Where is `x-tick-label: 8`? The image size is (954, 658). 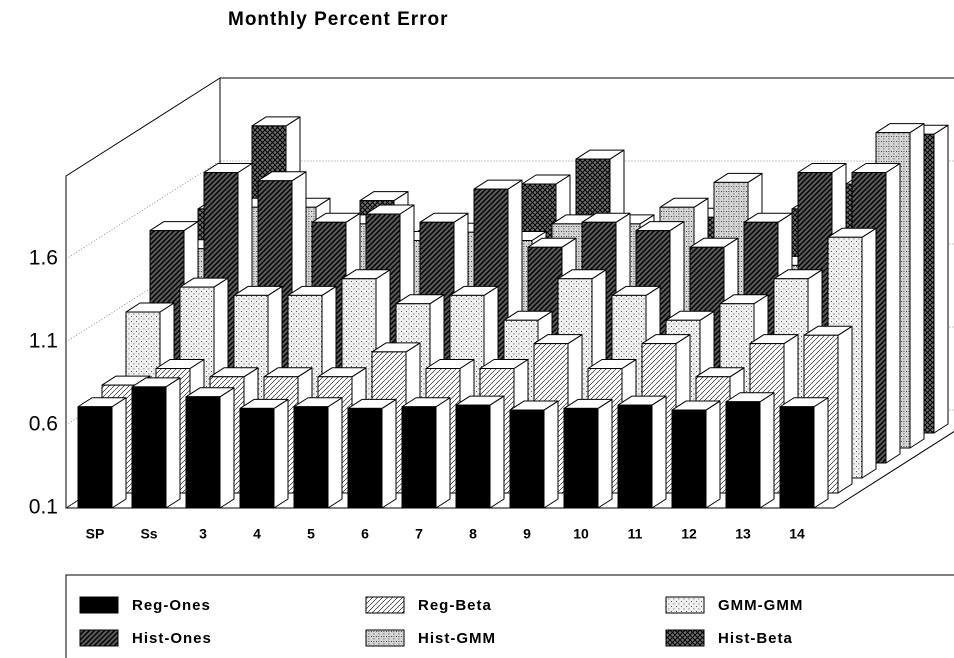
x-tick-label: 8 is located at coordinates (473, 534).